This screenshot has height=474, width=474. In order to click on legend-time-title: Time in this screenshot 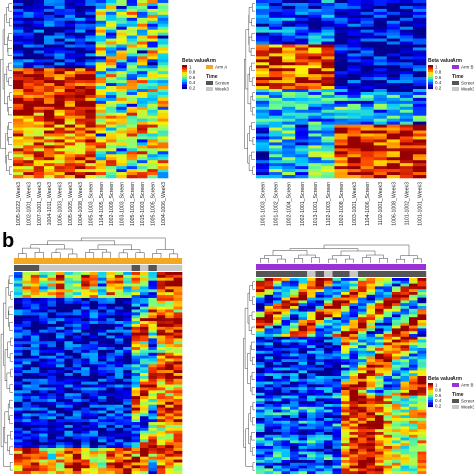, I will do `click(212, 77)`.